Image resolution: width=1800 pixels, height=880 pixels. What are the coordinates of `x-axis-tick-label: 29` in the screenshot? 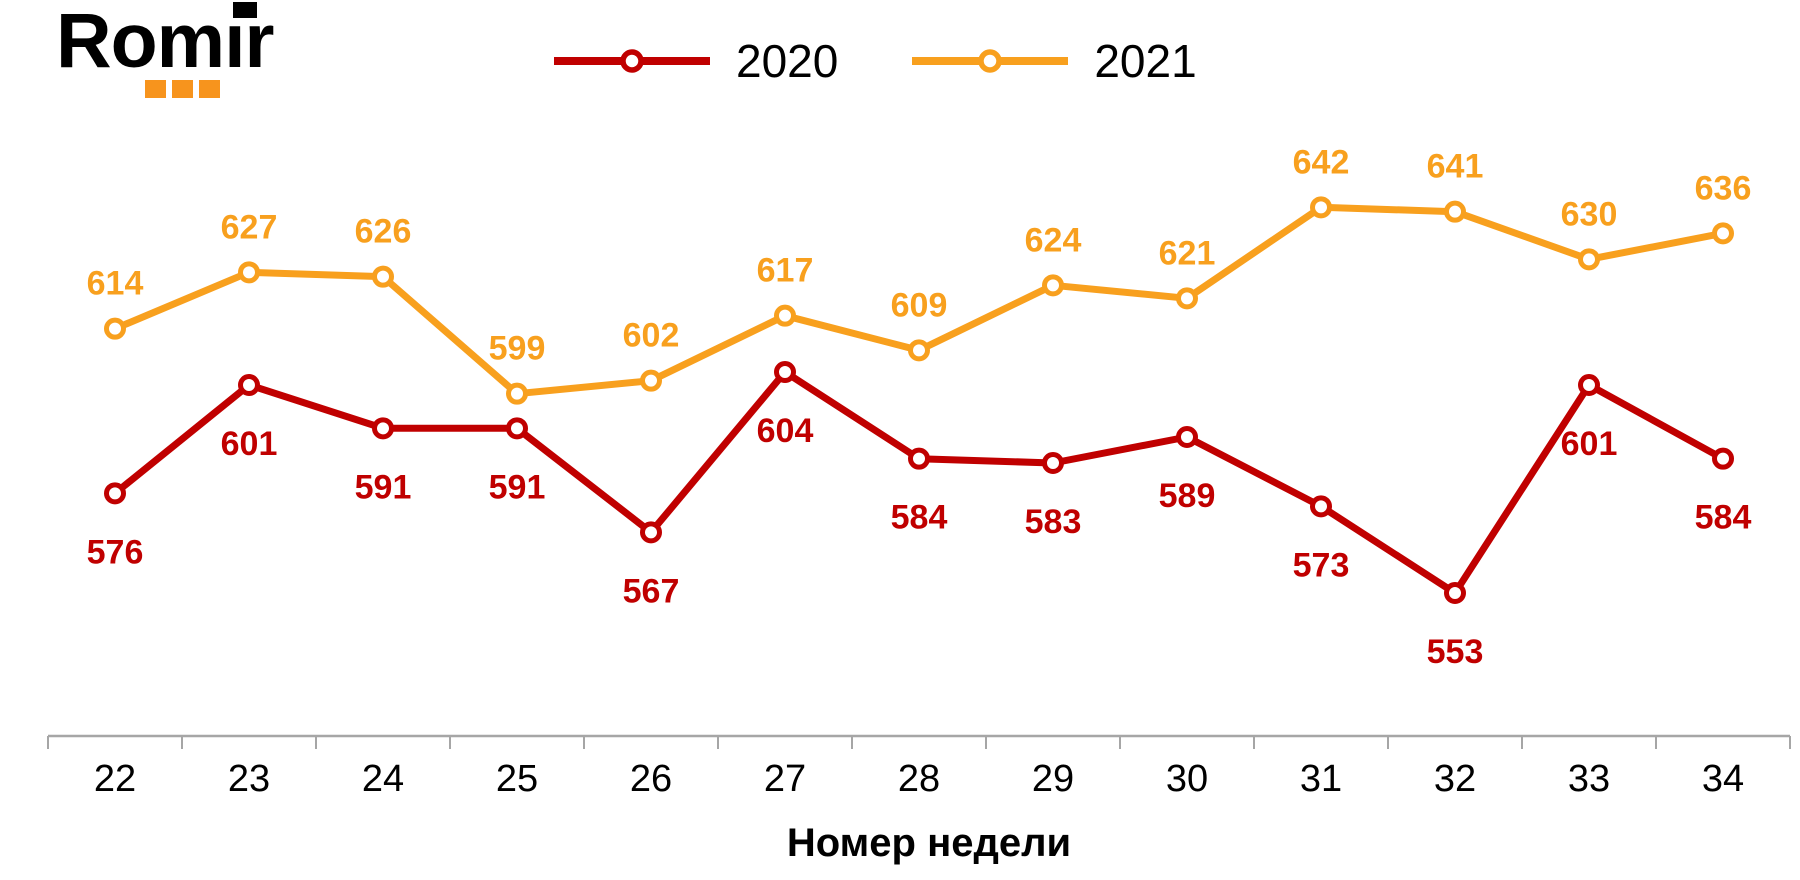 It's located at (1053, 779).